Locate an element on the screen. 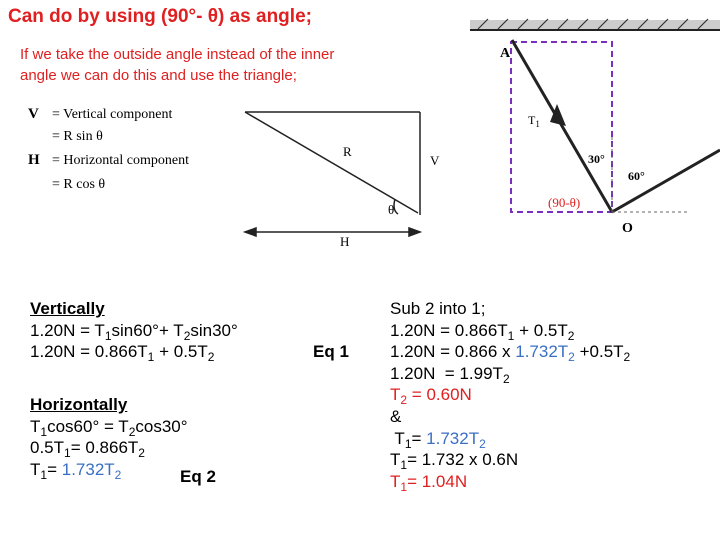 This screenshot has width=720, height=540. text-segment: 1.20N = 1.99T is located at coordinates (446, 373).